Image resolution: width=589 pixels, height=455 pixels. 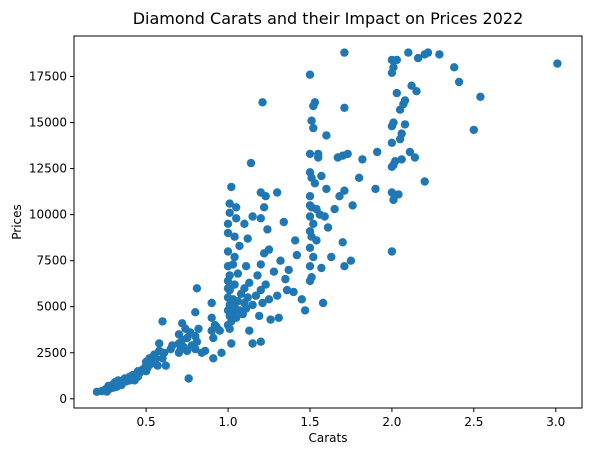 What do you see at coordinates (473, 422) in the screenshot?
I see `x-tick-label: 2.5` at bounding box center [473, 422].